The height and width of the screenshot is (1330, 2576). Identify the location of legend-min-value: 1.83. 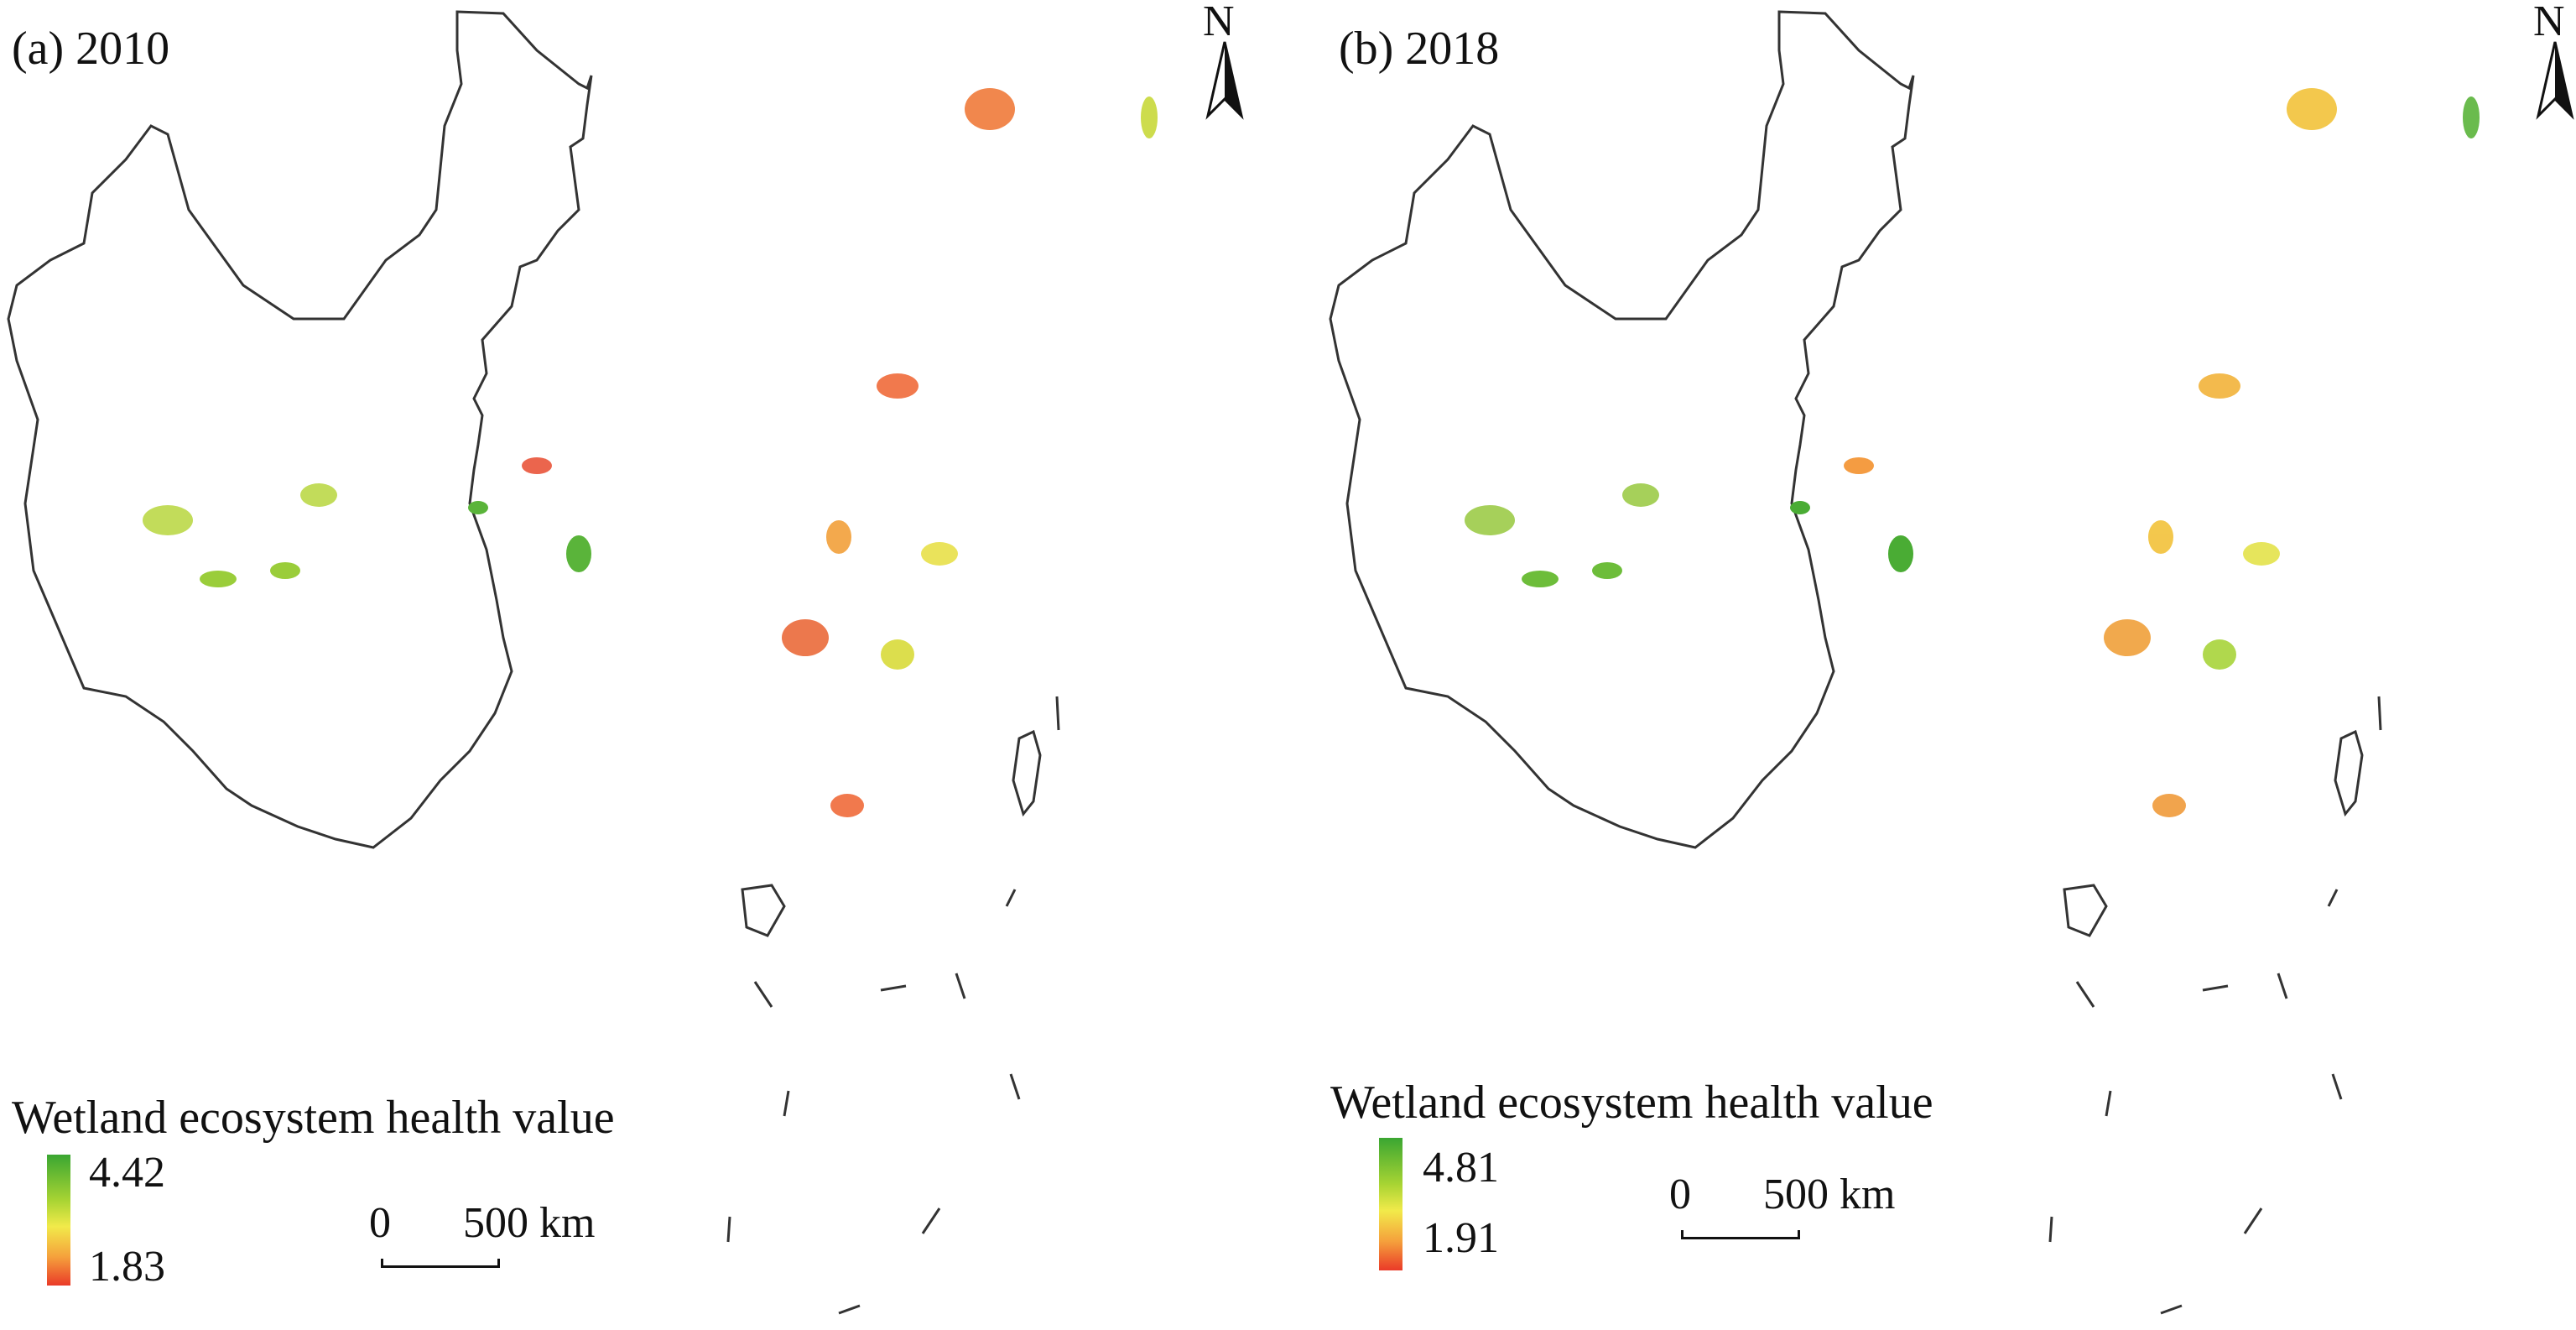
(127, 1267).